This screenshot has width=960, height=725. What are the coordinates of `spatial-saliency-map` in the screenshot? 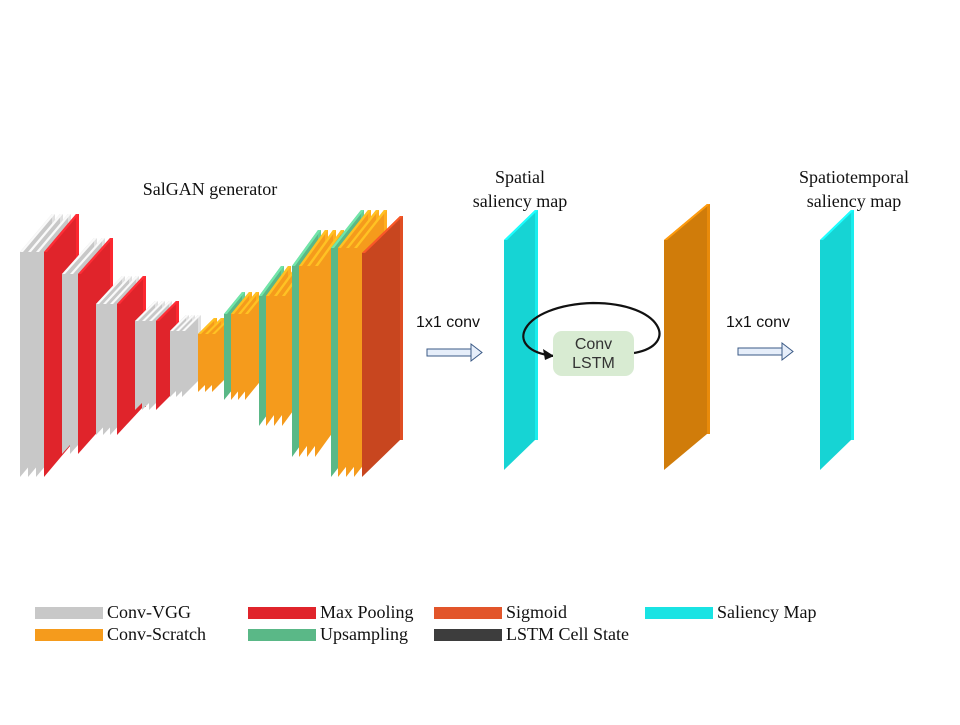 It's located at (521, 340).